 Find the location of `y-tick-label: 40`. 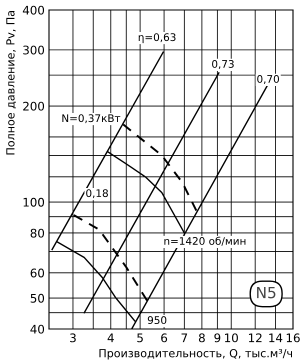

y-tick-label: 40 is located at coordinates (37, 329).